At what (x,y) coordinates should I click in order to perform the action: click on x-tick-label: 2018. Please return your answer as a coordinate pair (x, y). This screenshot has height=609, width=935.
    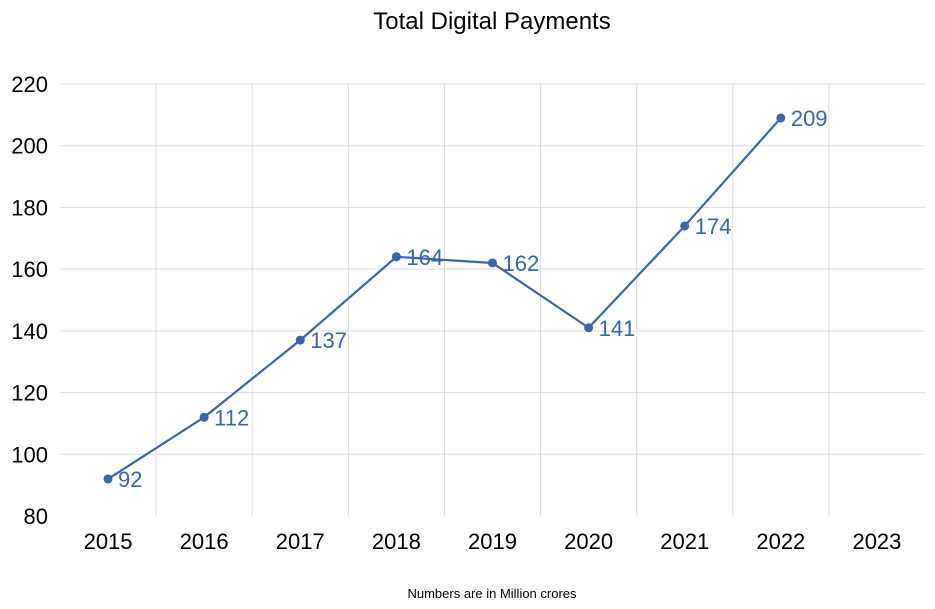
    Looking at the image, I should click on (396, 541).